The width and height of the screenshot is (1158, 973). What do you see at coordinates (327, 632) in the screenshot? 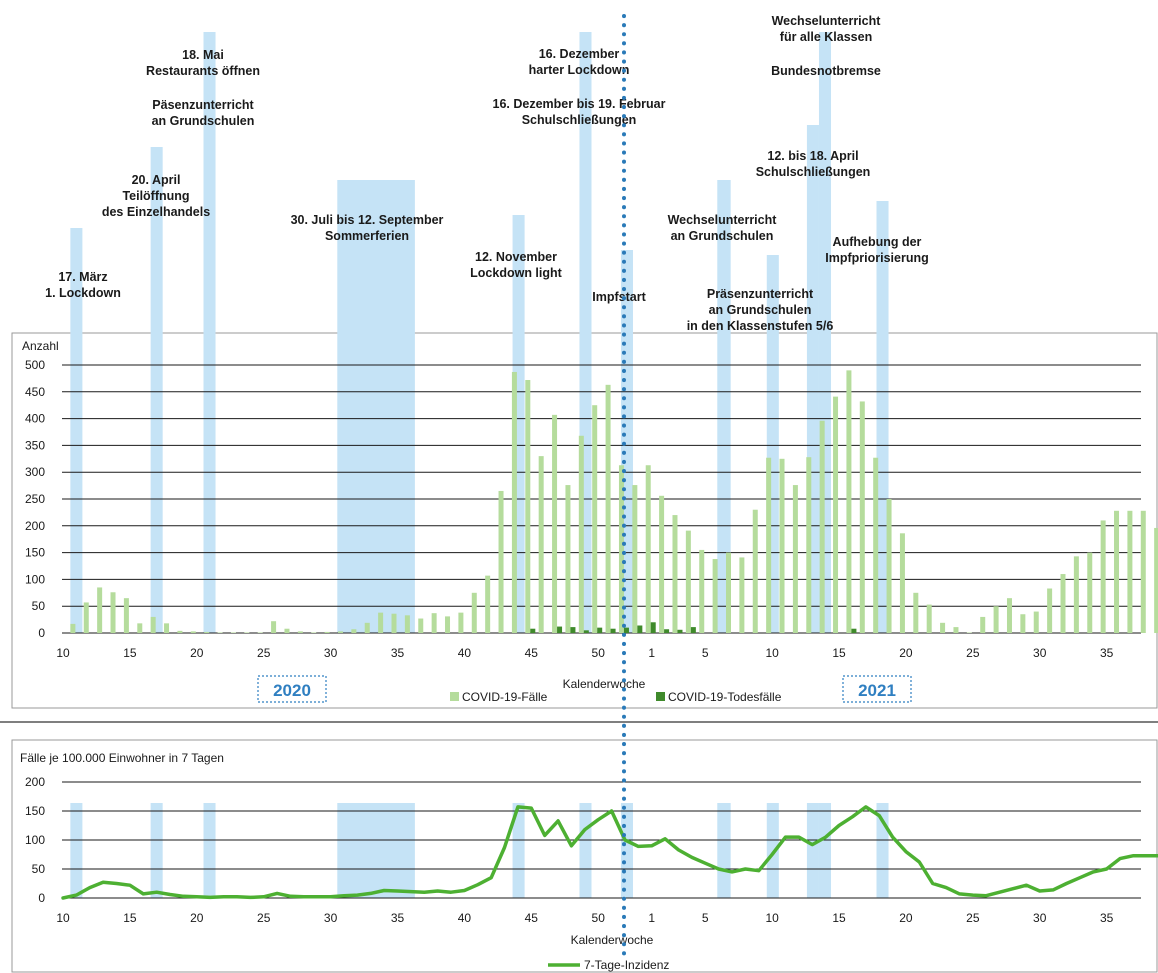
I see `case-bar-KW30/2020` at bounding box center [327, 632].